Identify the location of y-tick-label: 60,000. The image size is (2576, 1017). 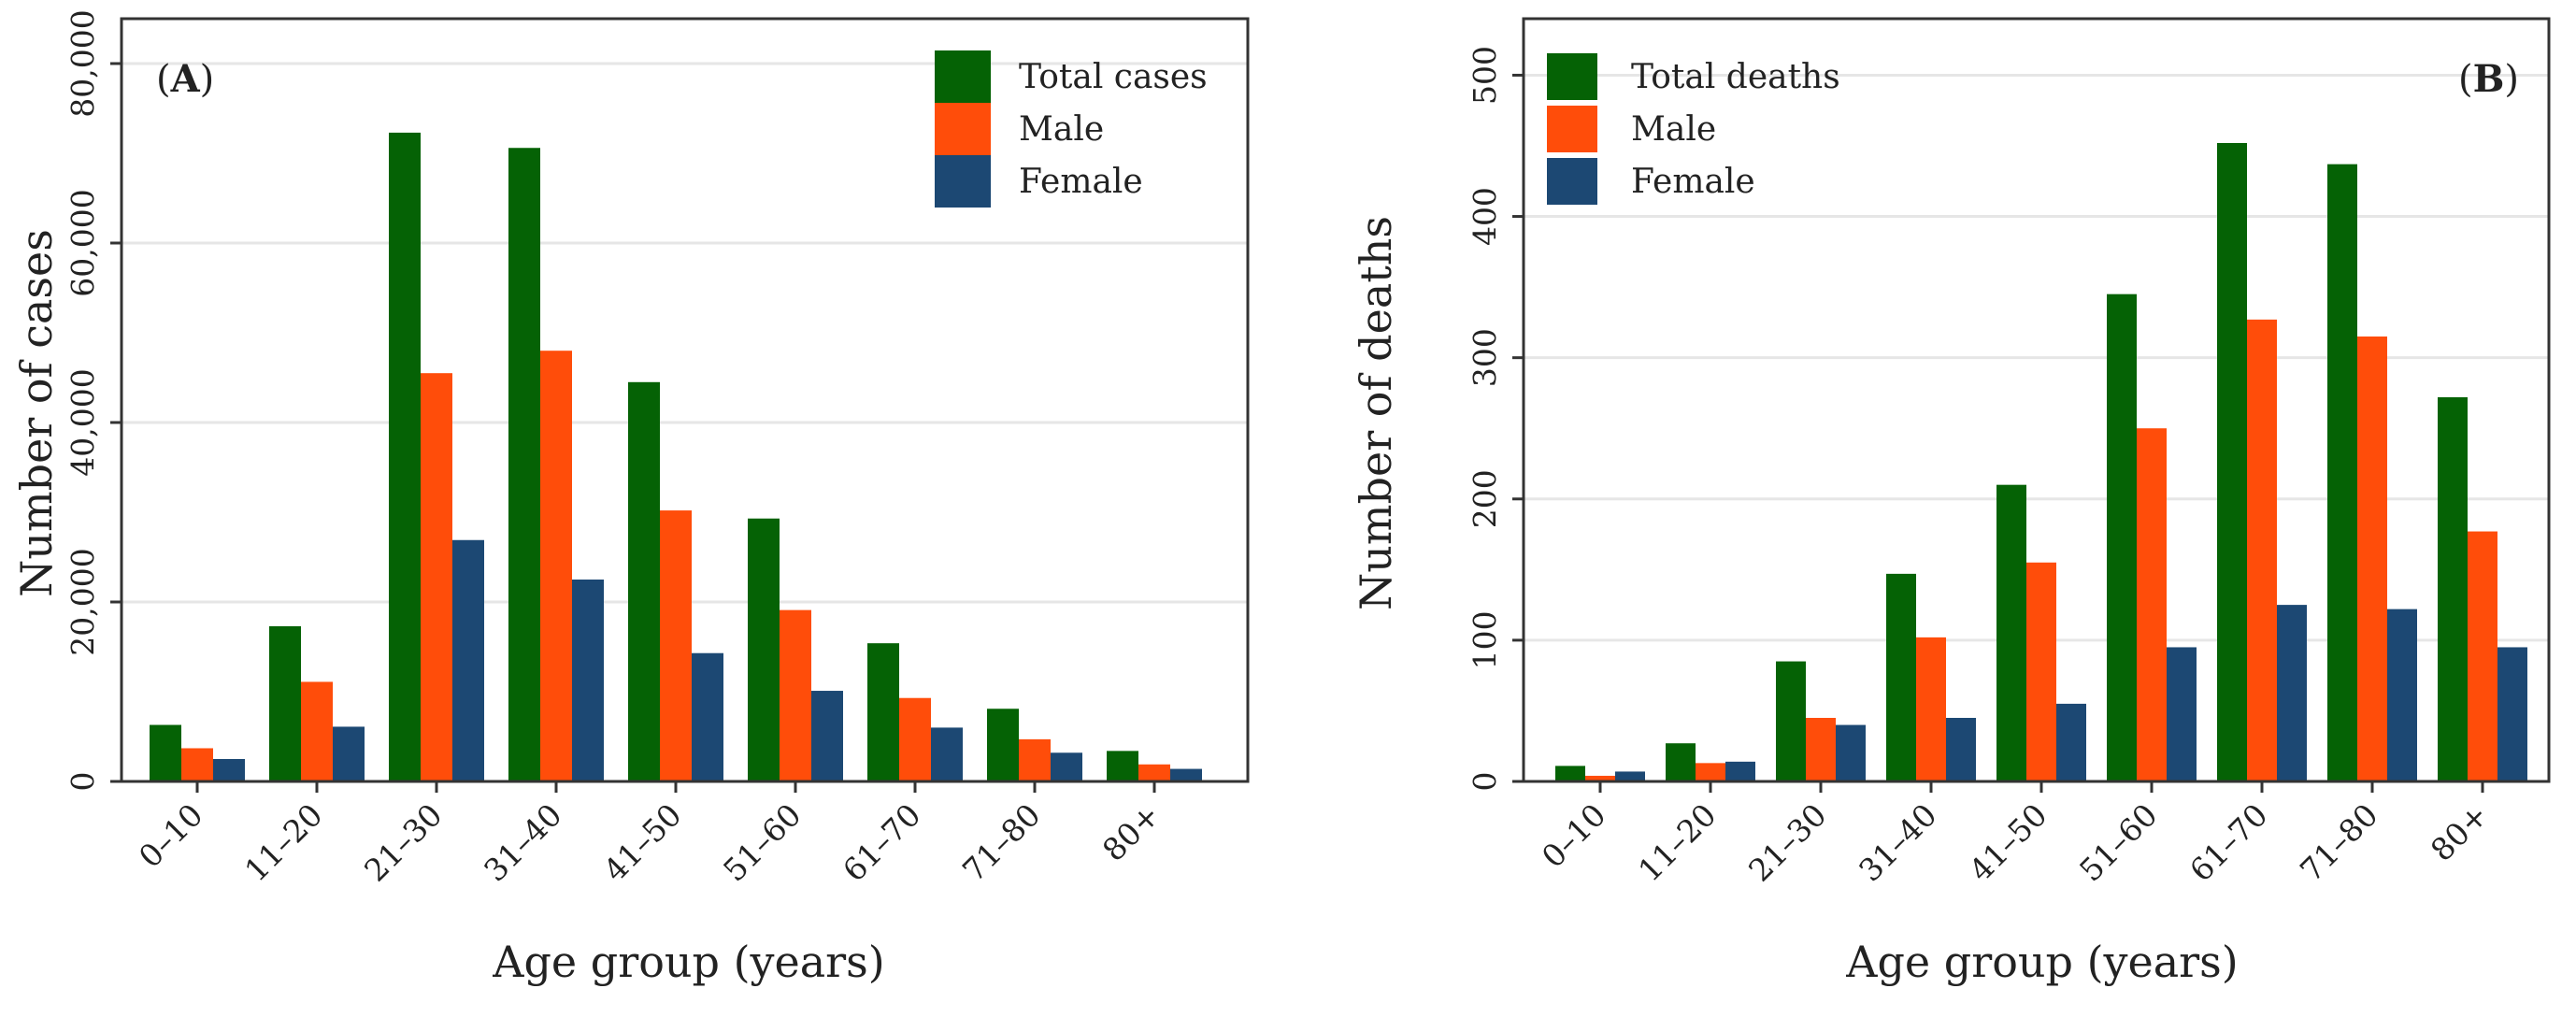
(82, 242).